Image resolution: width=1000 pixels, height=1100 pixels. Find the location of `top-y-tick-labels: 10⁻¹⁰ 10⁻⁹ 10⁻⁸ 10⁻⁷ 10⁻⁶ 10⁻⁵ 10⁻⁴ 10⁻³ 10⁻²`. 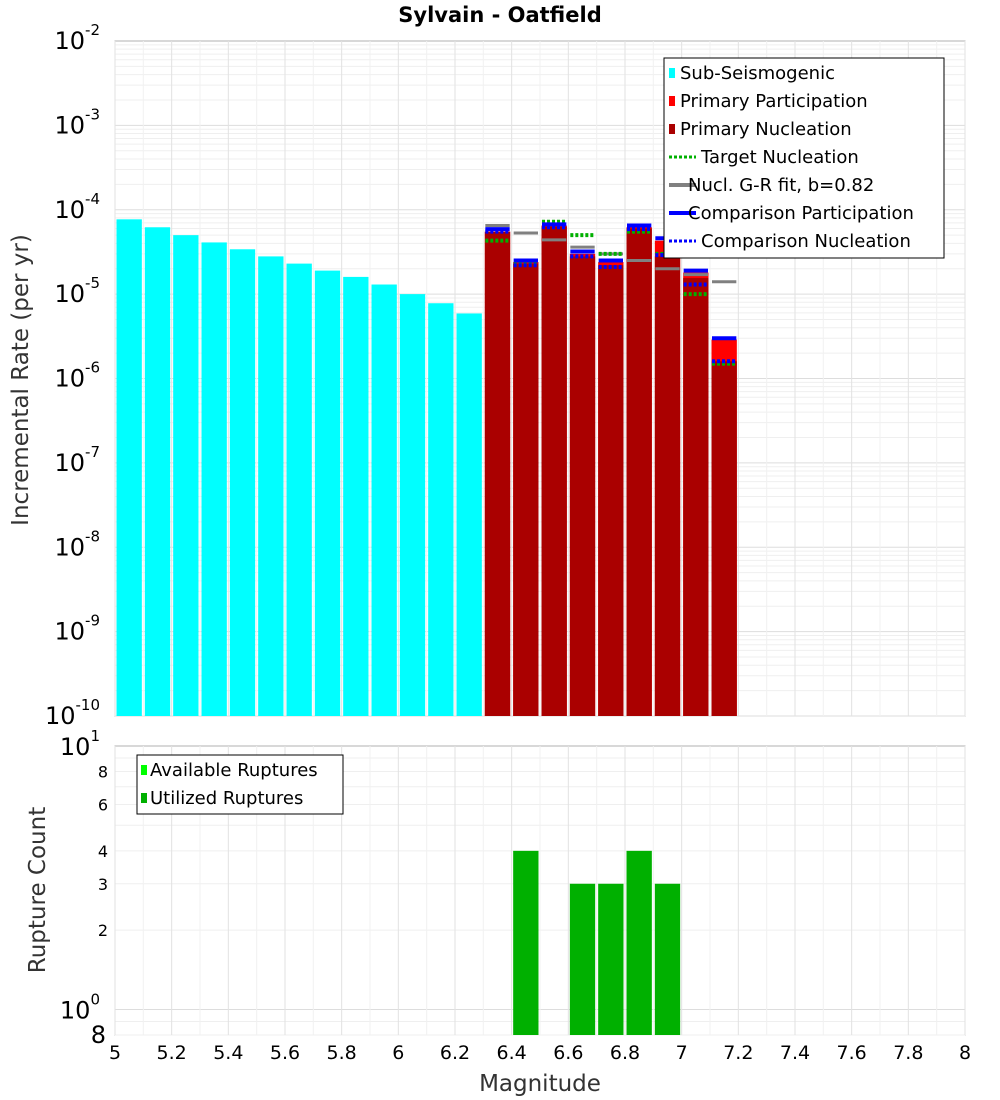

top-y-tick-labels: 10⁻¹⁰ 10⁻⁹ 10⁻⁸ 10⁻⁷ 10⁻⁶ 10⁻⁵ 10⁻⁴ 10⁻³ 10⁻² is located at coordinates (72, 375).